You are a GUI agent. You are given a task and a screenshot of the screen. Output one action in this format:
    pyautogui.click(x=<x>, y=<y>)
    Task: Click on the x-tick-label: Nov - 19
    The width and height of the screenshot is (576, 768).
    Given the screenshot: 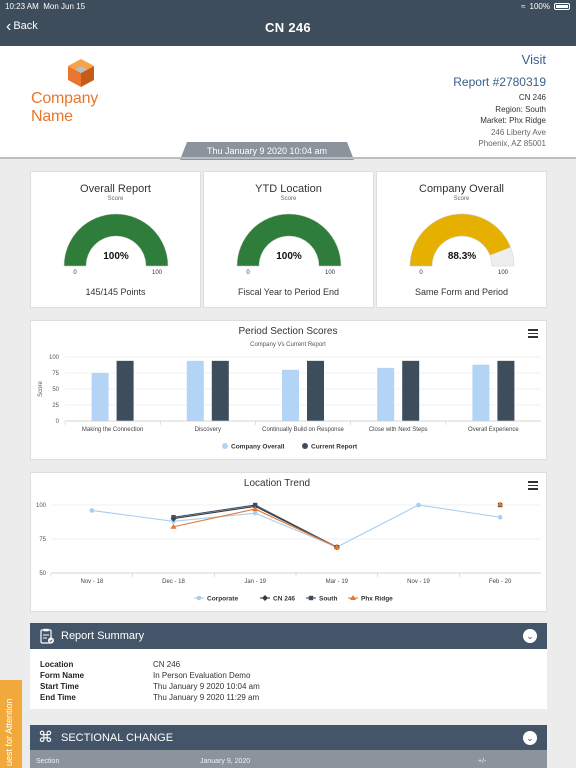 What is the action you would take?
    pyautogui.click(x=418, y=582)
    